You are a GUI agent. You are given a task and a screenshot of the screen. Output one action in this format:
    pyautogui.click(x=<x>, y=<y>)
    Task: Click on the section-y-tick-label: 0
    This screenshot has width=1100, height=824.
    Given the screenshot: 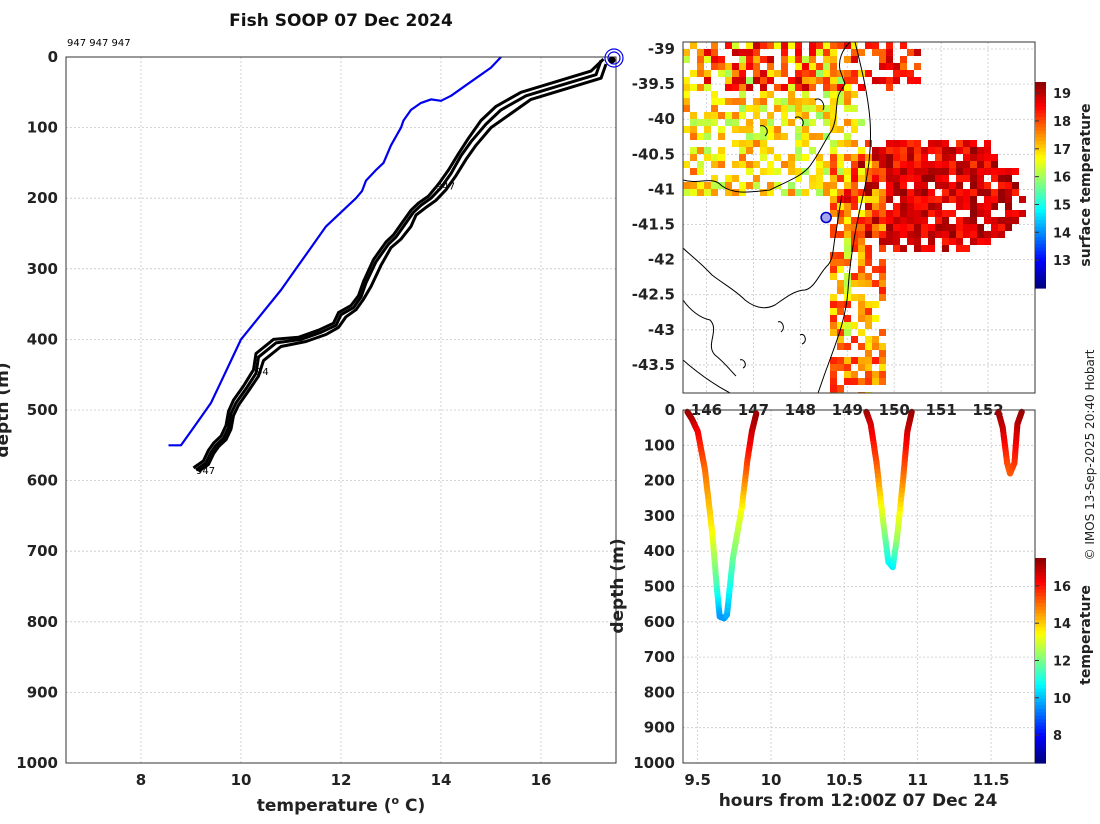 What is the action you would take?
    pyautogui.click(x=670, y=410)
    